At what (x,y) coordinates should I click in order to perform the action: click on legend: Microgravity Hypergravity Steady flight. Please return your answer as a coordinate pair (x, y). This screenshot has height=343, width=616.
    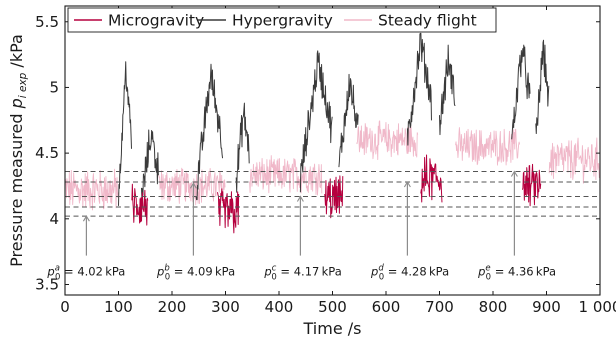
    Looking at the image, I should click on (282, 20).